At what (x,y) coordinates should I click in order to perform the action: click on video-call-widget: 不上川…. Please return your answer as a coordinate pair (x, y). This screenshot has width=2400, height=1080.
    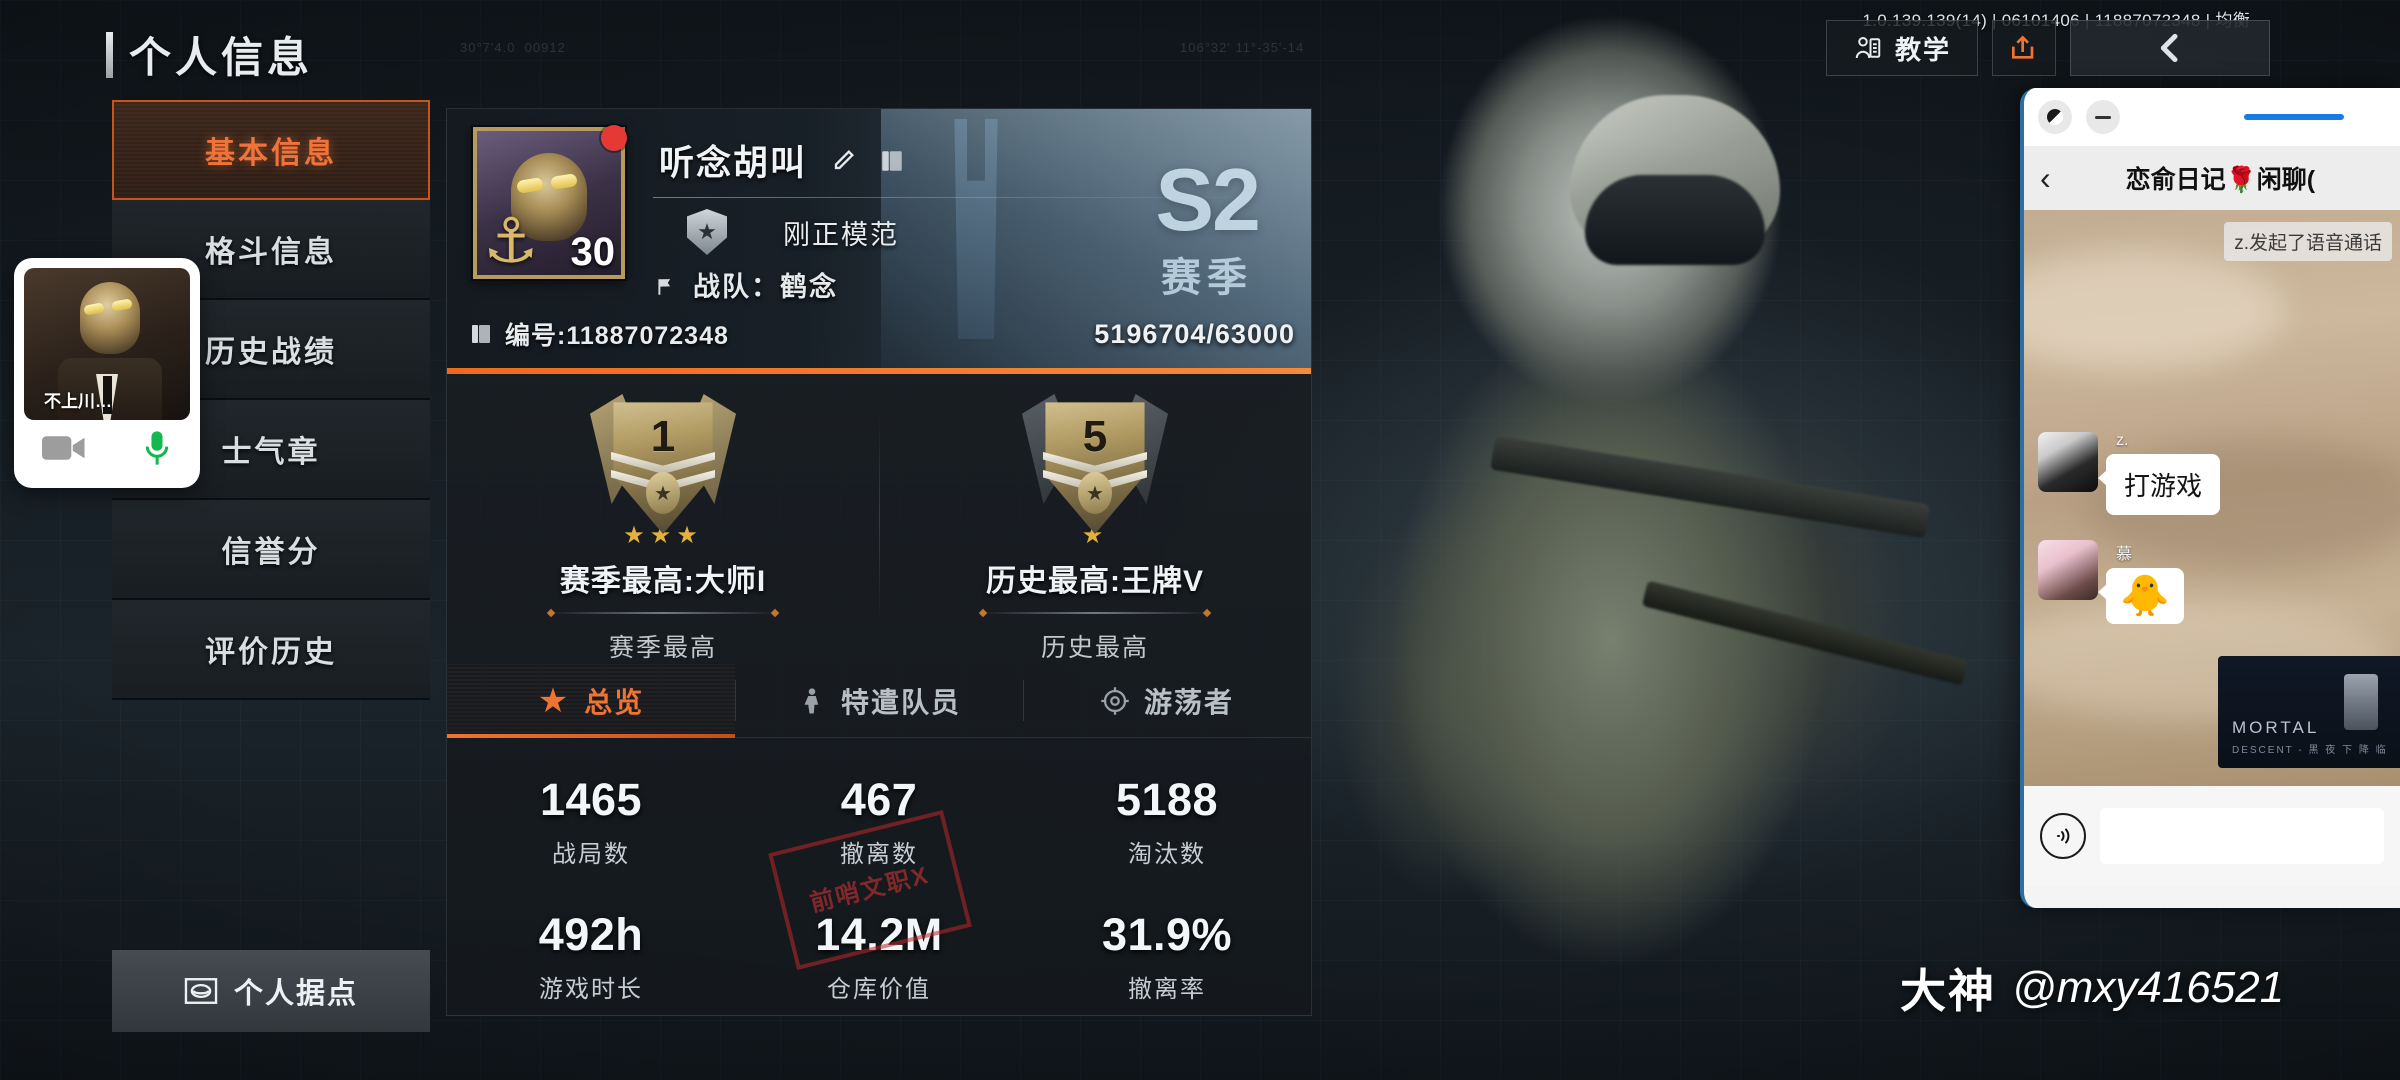
    Looking at the image, I should click on (107, 373).